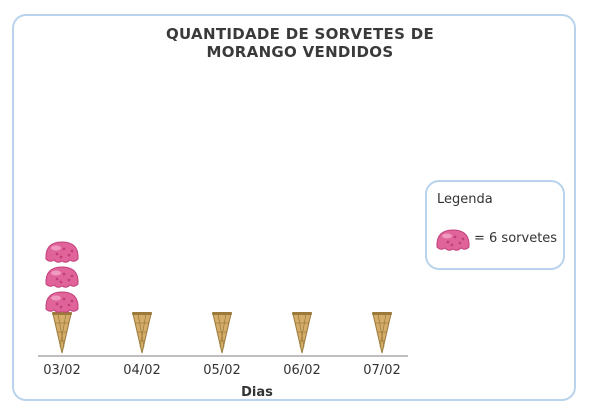 The width and height of the screenshot is (602, 411). Describe the element at coordinates (465, 199) in the screenshot. I see `legend-title: Legenda` at that location.